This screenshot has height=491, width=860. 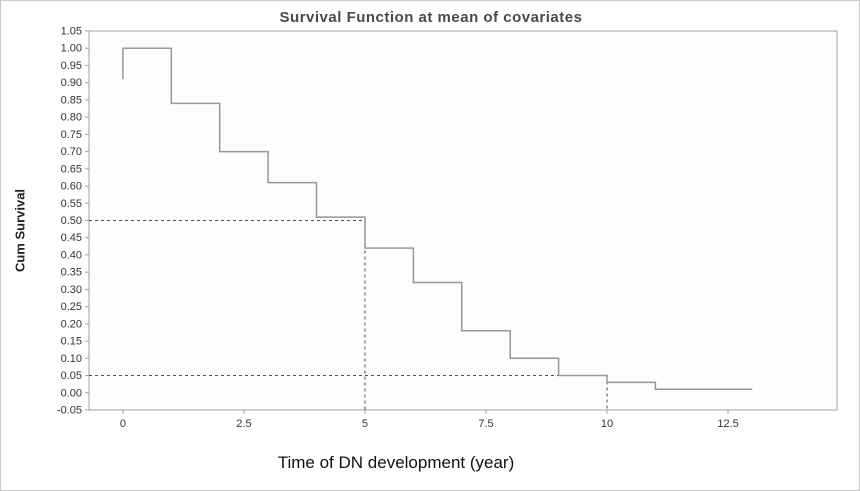 I want to click on y-tick-label: 0.80, so click(x=71, y=118).